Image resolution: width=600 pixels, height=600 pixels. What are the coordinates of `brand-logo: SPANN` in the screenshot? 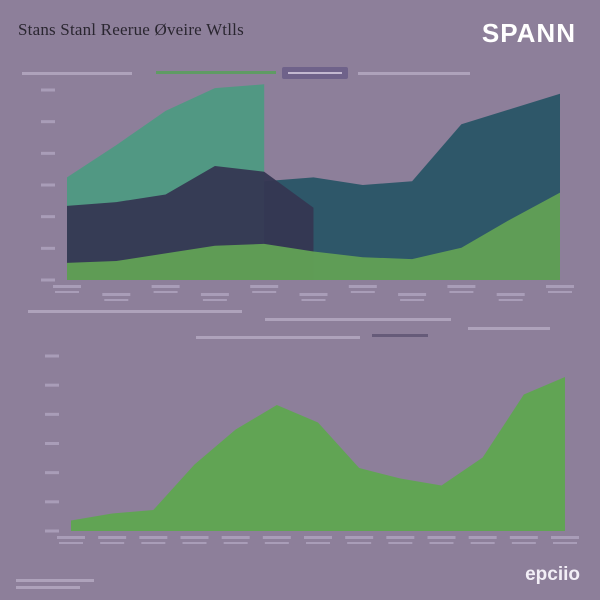 It's located at (528, 33).